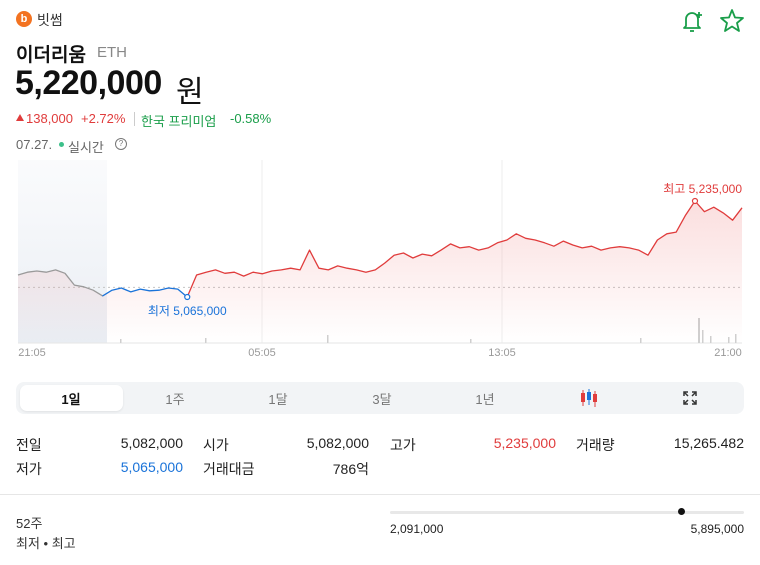  I want to click on week52-title: 52주, so click(29, 523).